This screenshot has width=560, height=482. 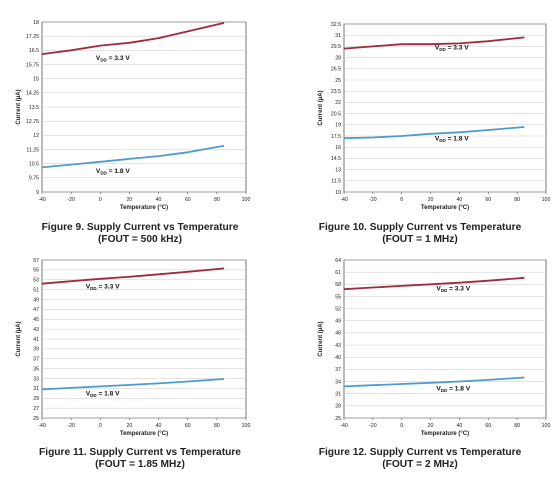 I want to click on y-tick-label: 64, so click(x=338, y=261).